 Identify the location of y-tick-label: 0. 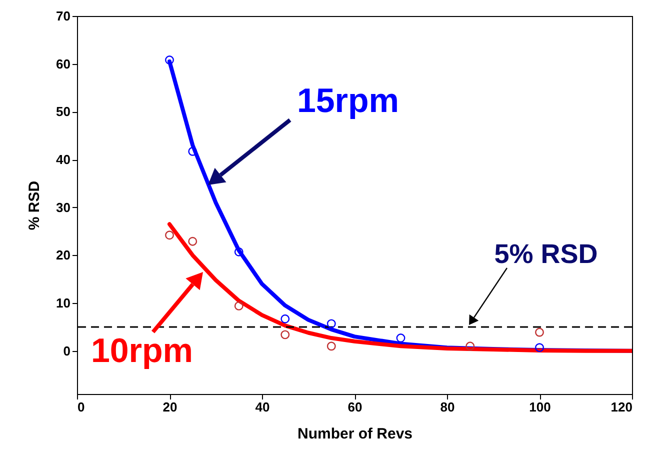
(66, 350).